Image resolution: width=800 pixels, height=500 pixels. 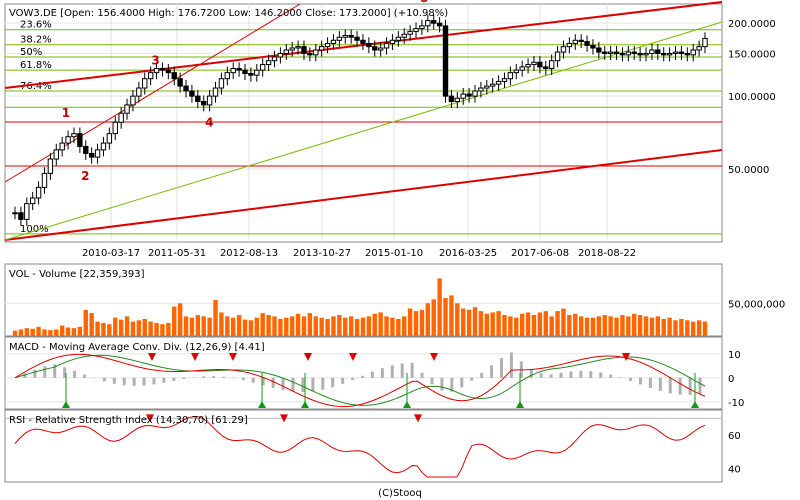 I want to click on x-tick-label: 2015-01-10, so click(x=394, y=253).